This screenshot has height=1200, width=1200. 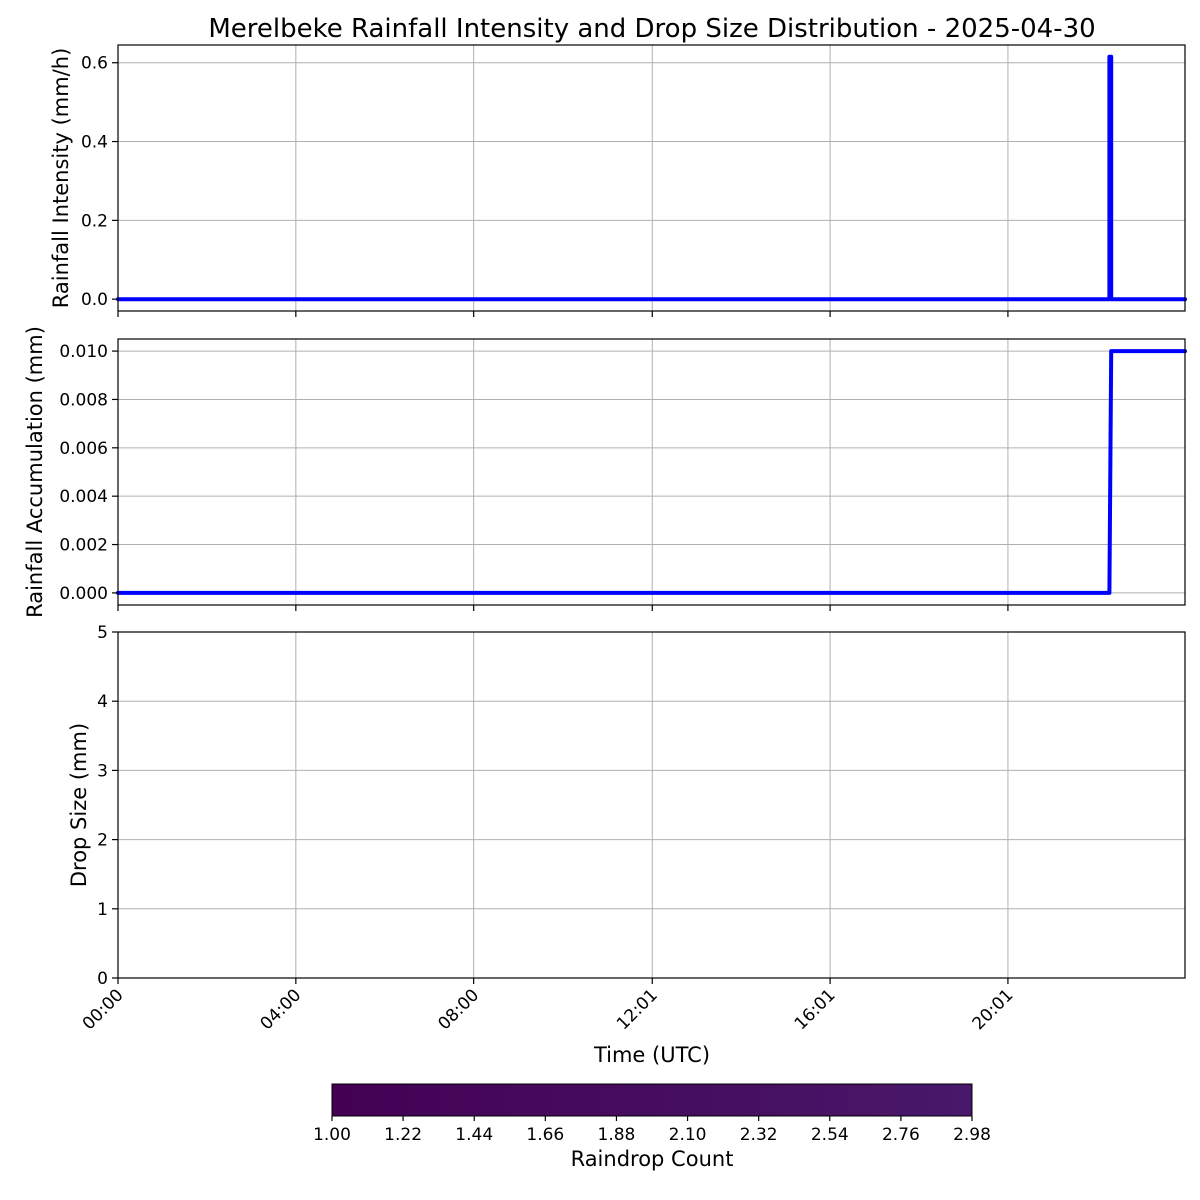 I want to click on accumulation-y-tick-label: 0.002, so click(x=83, y=546).